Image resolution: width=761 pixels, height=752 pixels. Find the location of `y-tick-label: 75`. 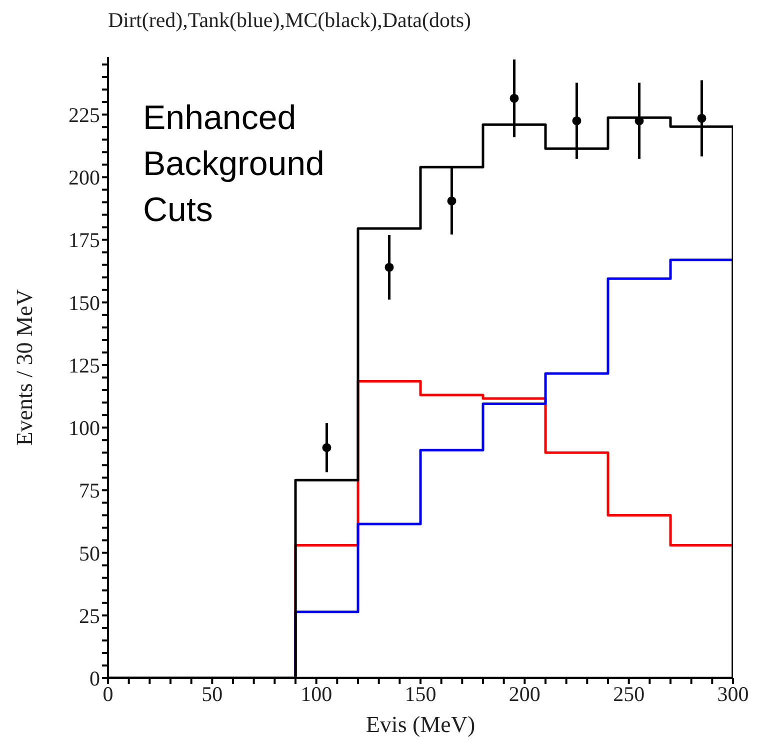

y-tick-label: 75 is located at coordinates (89, 490).